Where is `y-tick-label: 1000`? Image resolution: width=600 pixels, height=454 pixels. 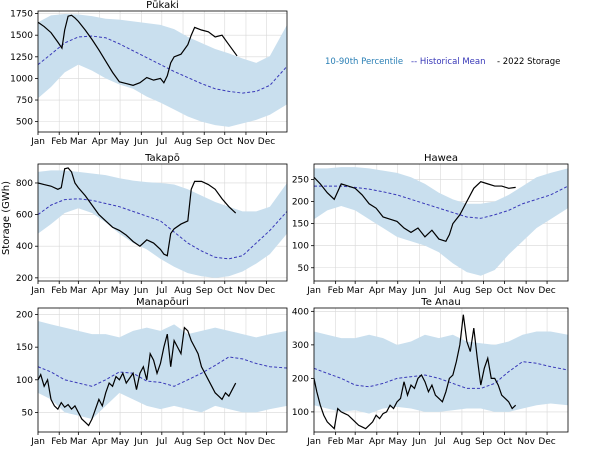 y-tick-label: 1000 is located at coordinates (21, 79).